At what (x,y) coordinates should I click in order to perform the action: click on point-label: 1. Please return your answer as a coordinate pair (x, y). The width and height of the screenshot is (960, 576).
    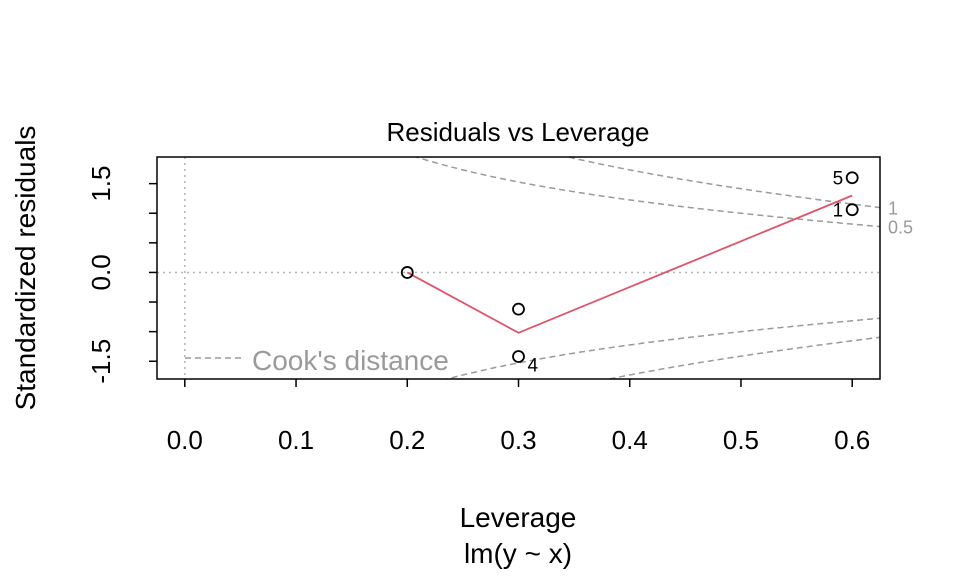
    Looking at the image, I should click on (838, 211).